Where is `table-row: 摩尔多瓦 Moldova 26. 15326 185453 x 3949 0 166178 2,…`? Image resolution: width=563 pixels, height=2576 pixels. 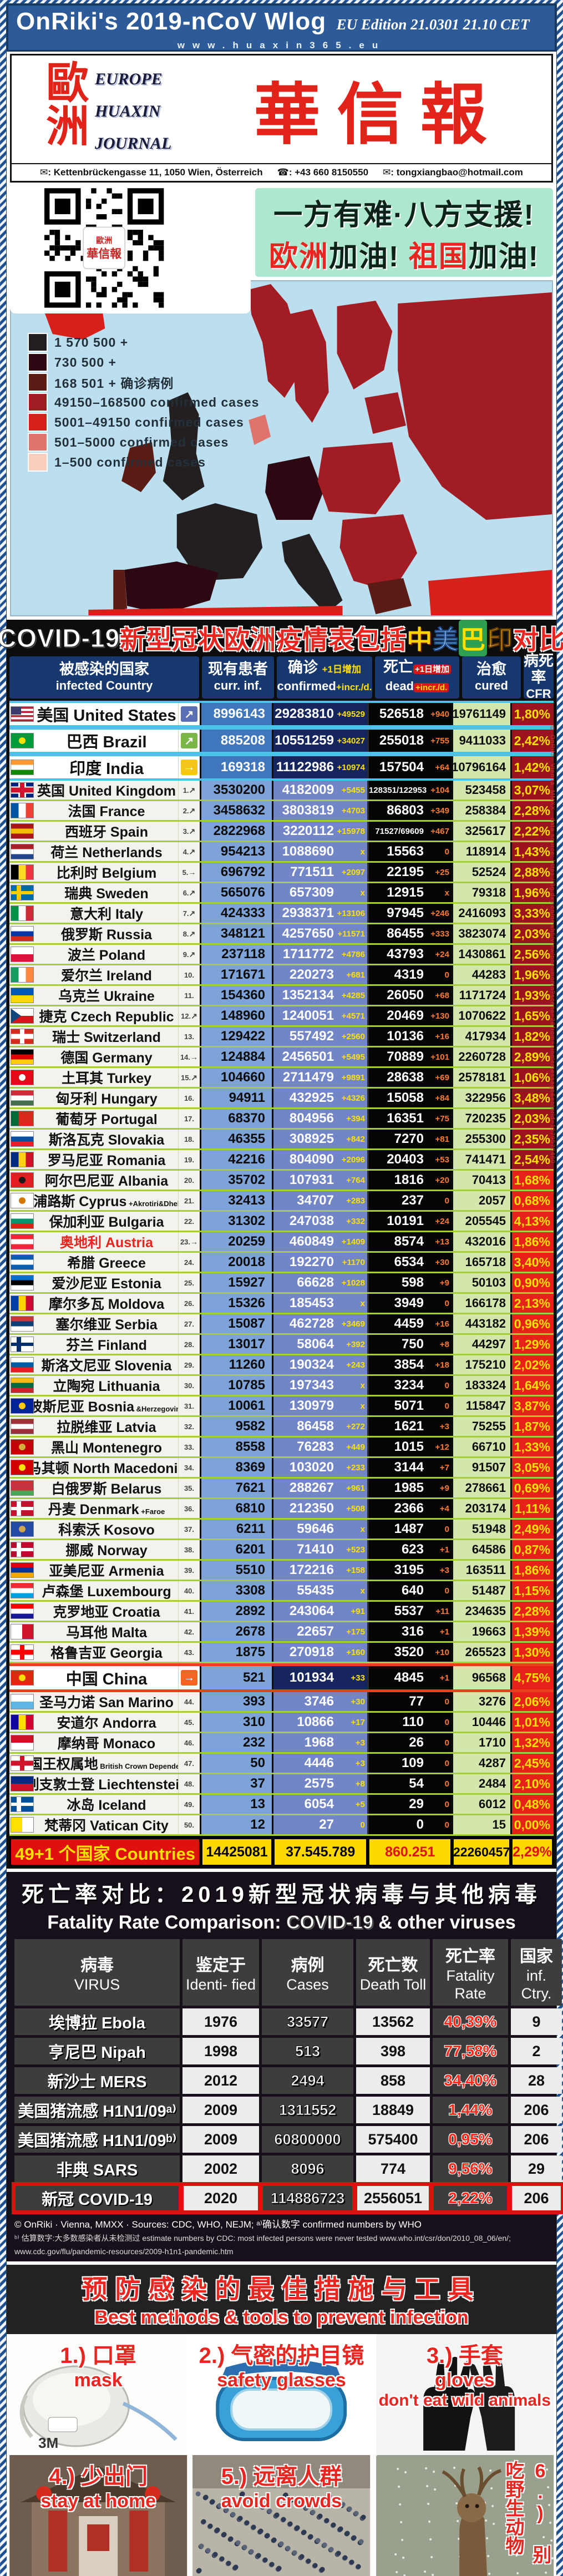
table-row: 摩尔多瓦 Moldova 26. 15326 185453 x 3949 0 166178 2,… is located at coordinates (281, 1304).